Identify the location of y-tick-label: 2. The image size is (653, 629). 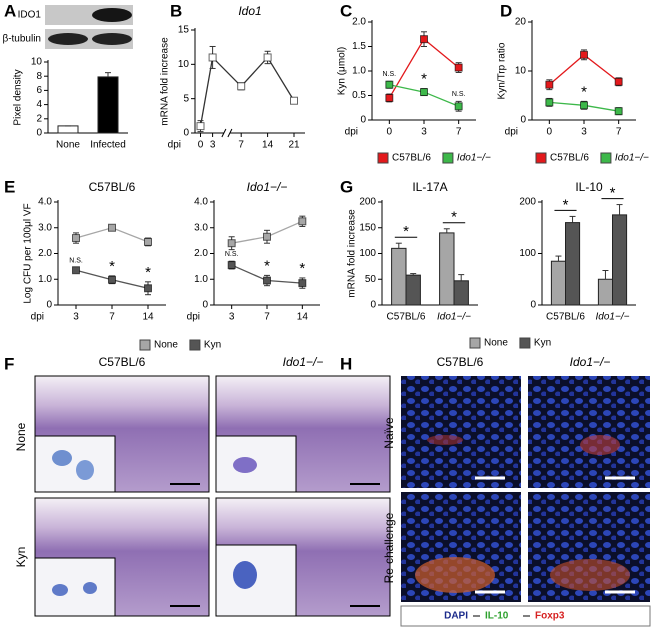
(39, 118).